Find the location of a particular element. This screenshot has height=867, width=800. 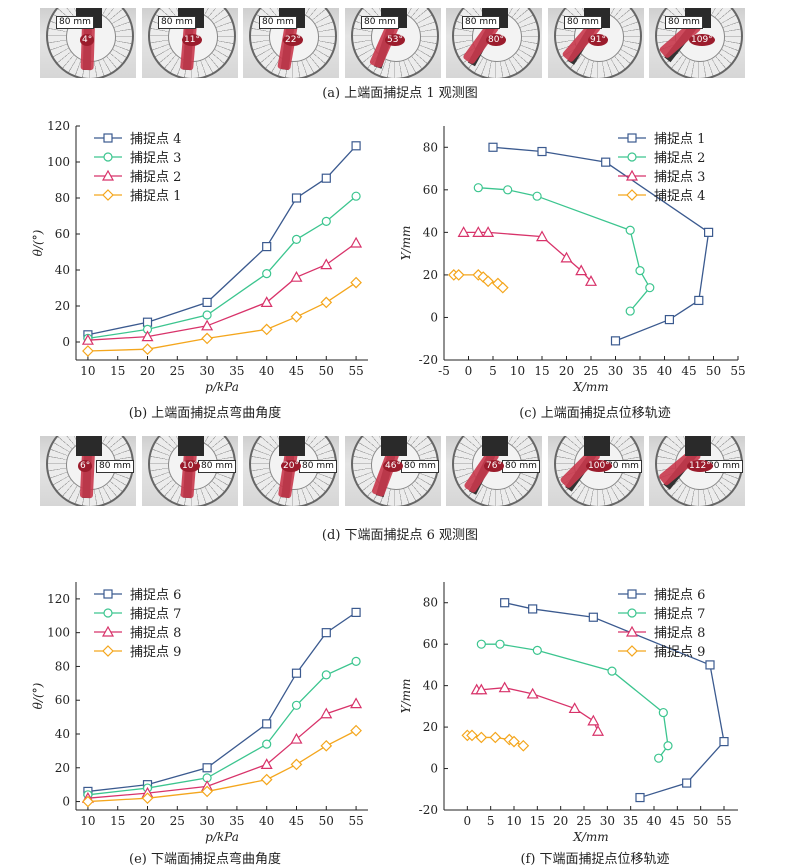

y-tick-label: 80 is located at coordinates (62, 198).